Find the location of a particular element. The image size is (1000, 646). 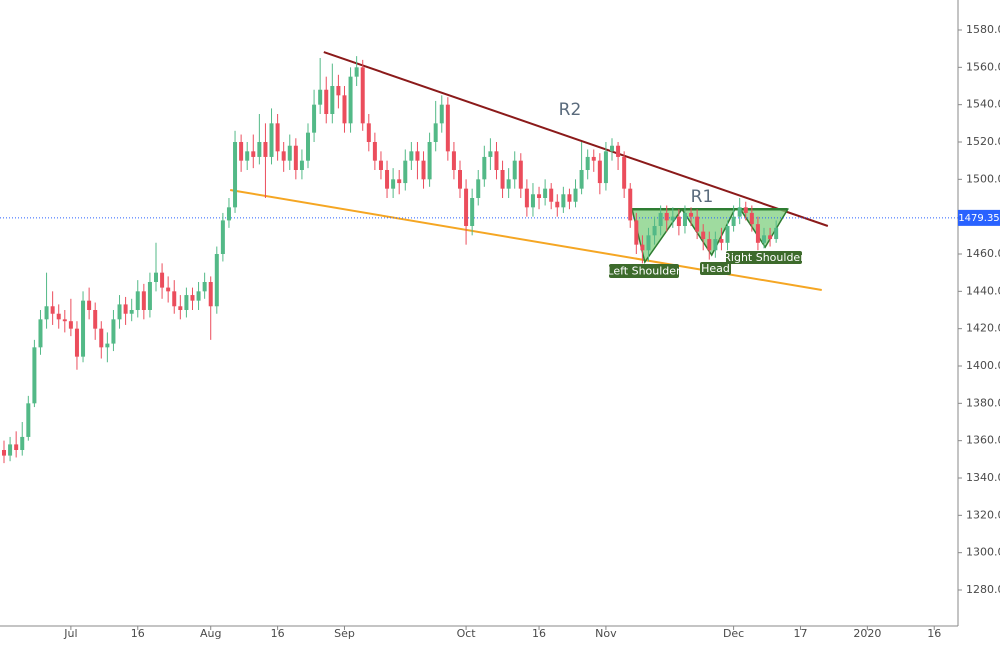

trendline is located at coordinates (576, 139).